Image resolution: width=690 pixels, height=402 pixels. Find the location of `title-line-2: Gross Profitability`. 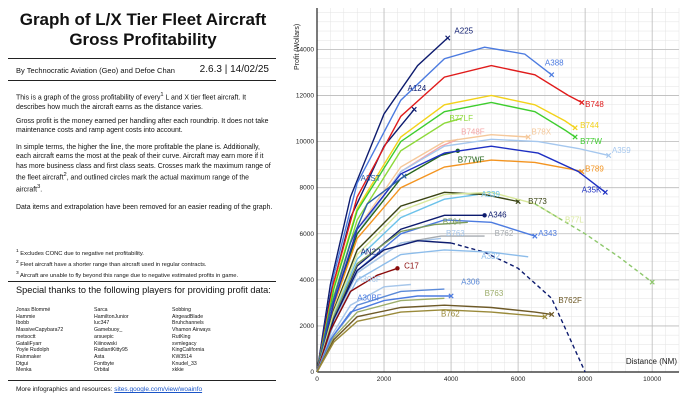

title-line-2: Gross Profitability is located at coordinates (143, 39).